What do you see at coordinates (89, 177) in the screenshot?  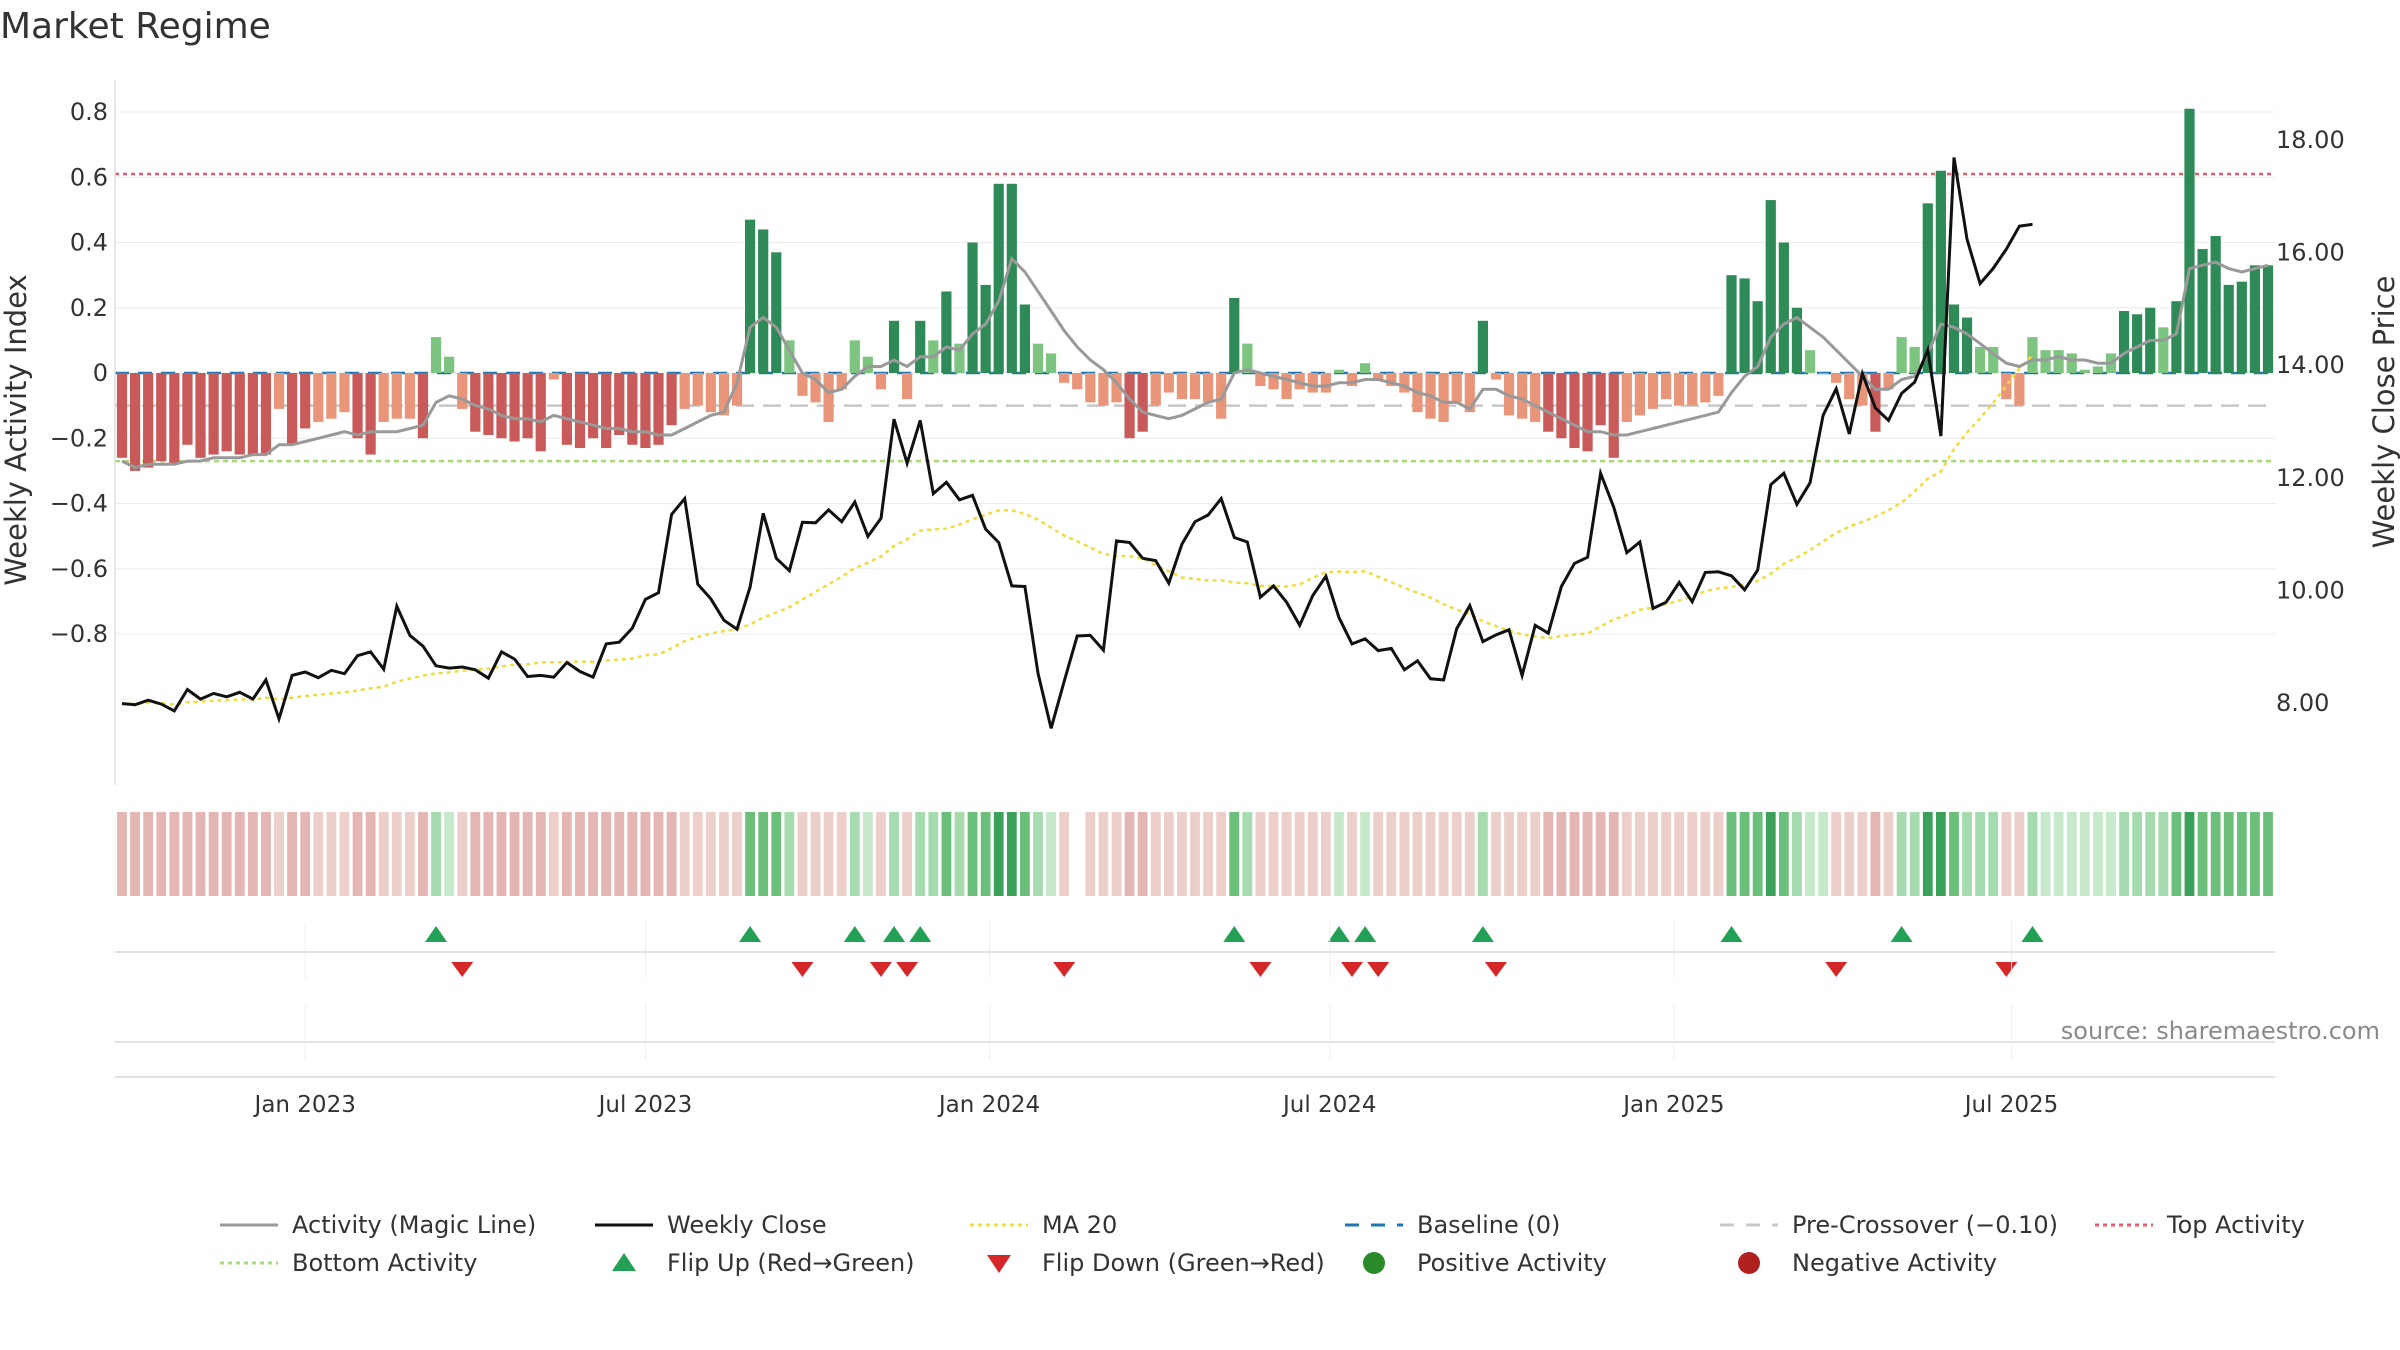 I see `y-tick-left: 0.6` at bounding box center [89, 177].